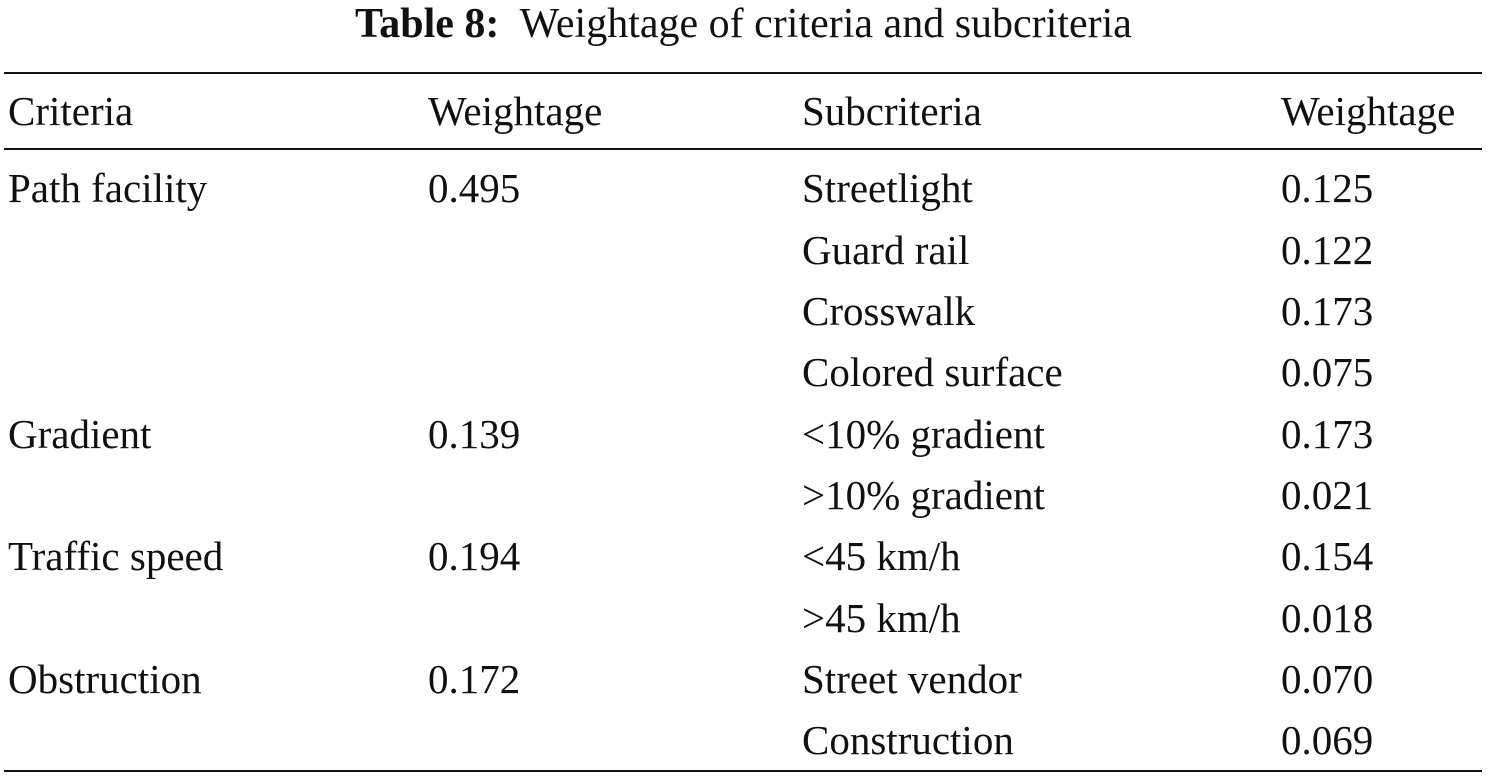 Image resolution: width=1487 pixels, height=779 pixels. I want to click on table-row: Gradient 0.139 <10% gradient 0.173, so click(743, 434).